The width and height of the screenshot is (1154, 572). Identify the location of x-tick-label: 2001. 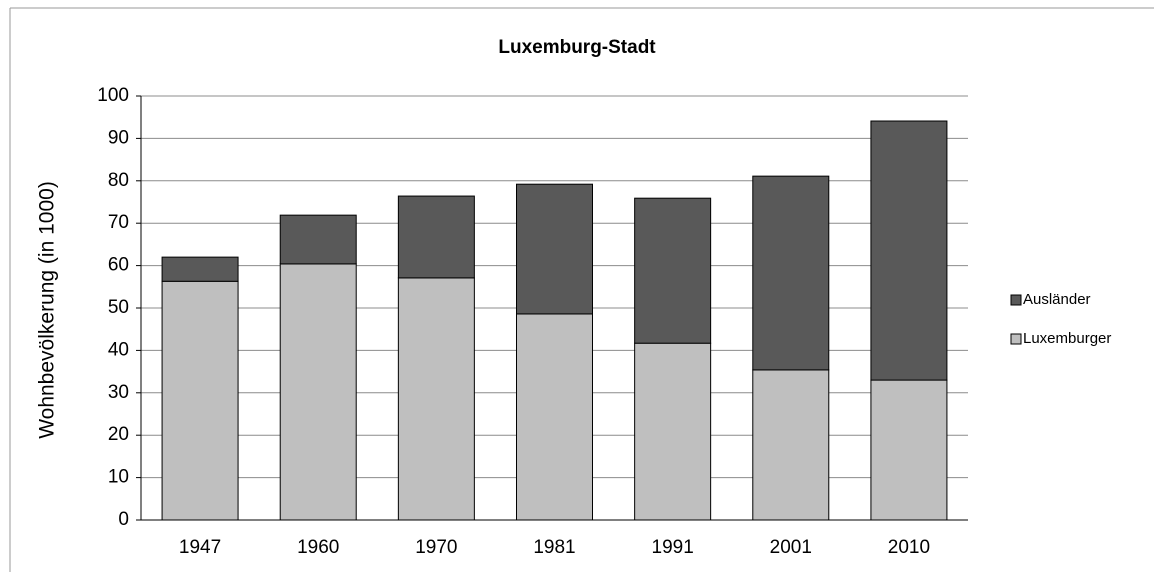
(791, 547).